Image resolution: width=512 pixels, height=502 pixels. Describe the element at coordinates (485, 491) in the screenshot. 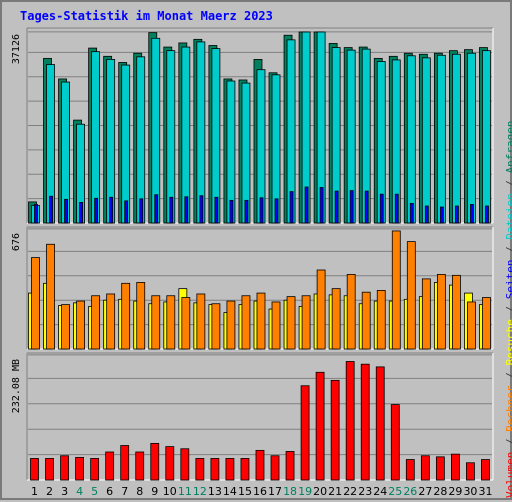

I see `x-tick-label: 31` at that location.